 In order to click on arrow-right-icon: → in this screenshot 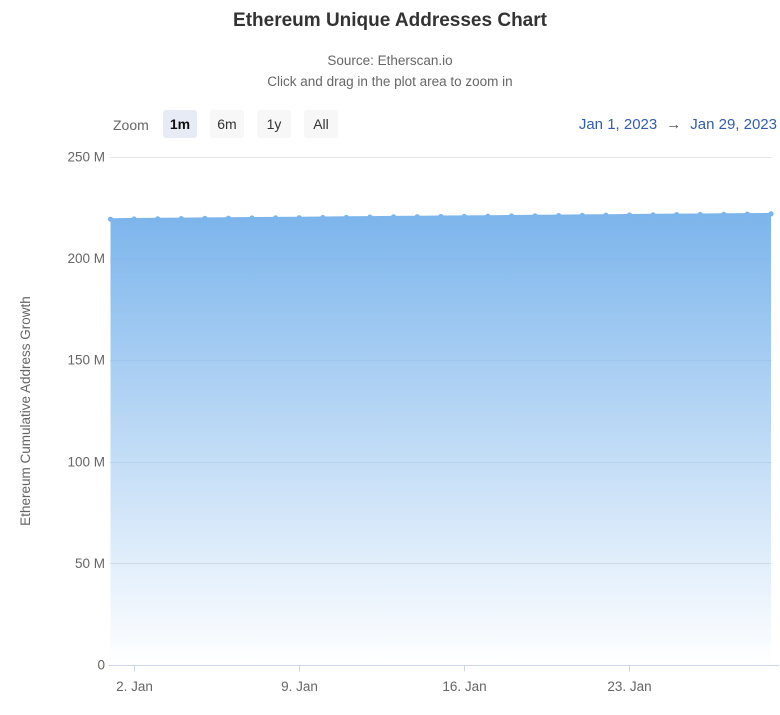, I will do `click(674, 124)`.